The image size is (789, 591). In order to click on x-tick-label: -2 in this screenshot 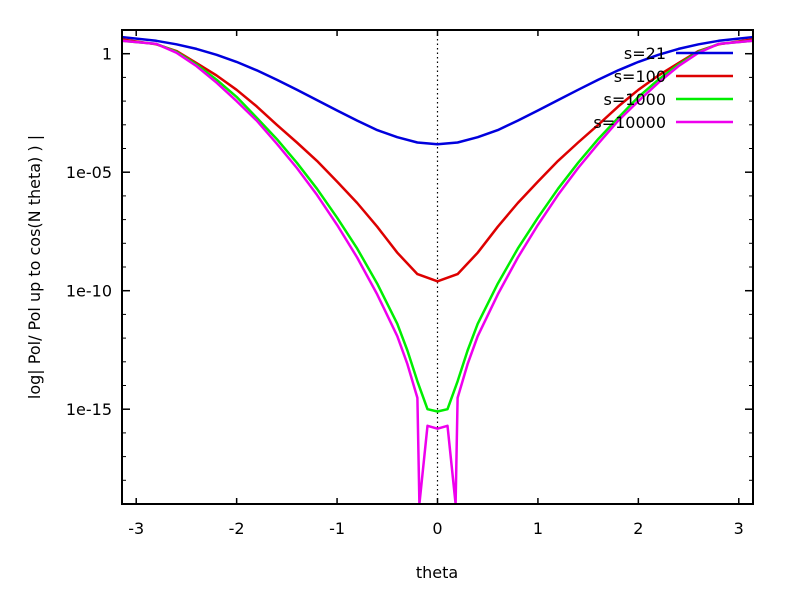, I will do `click(237, 528)`.